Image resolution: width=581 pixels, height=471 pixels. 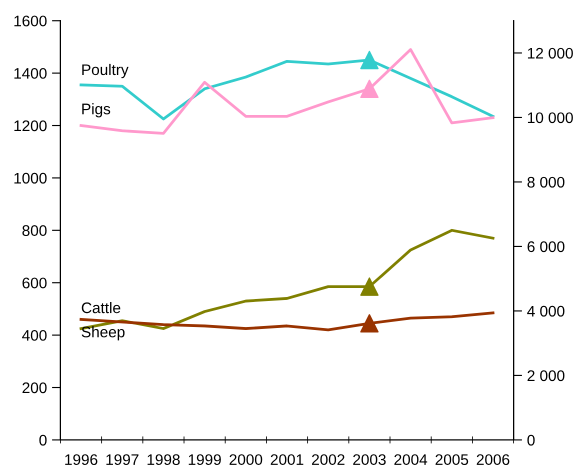 What do you see at coordinates (545, 182) in the screenshot?
I see `y2-tick-label: 8 000` at bounding box center [545, 182].